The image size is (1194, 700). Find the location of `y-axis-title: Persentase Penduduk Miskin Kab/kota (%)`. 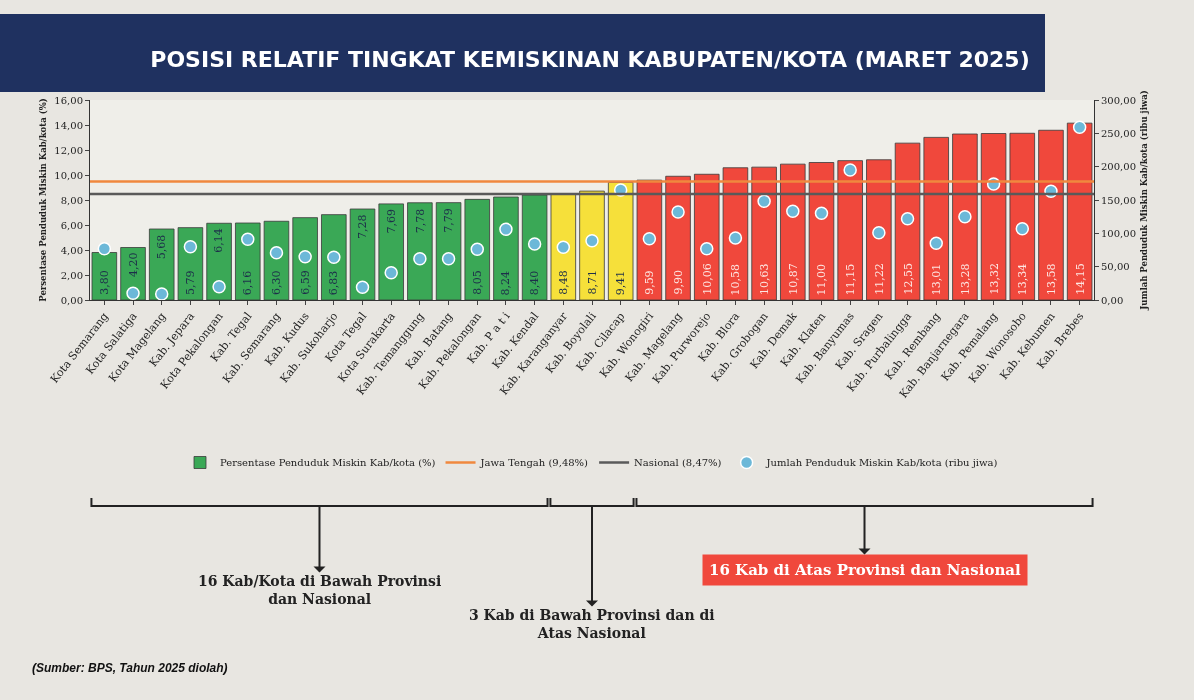

y-axis-title: Persentase Penduduk Miskin Kab/kota (%) is located at coordinates (42, 200).